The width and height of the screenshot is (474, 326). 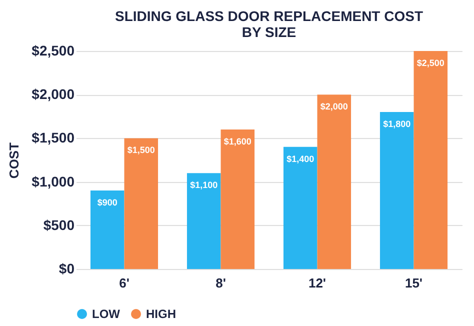 What do you see at coordinates (238, 141) in the screenshot?
I see `data-label: $1,600` at bounding box center [238, 141].